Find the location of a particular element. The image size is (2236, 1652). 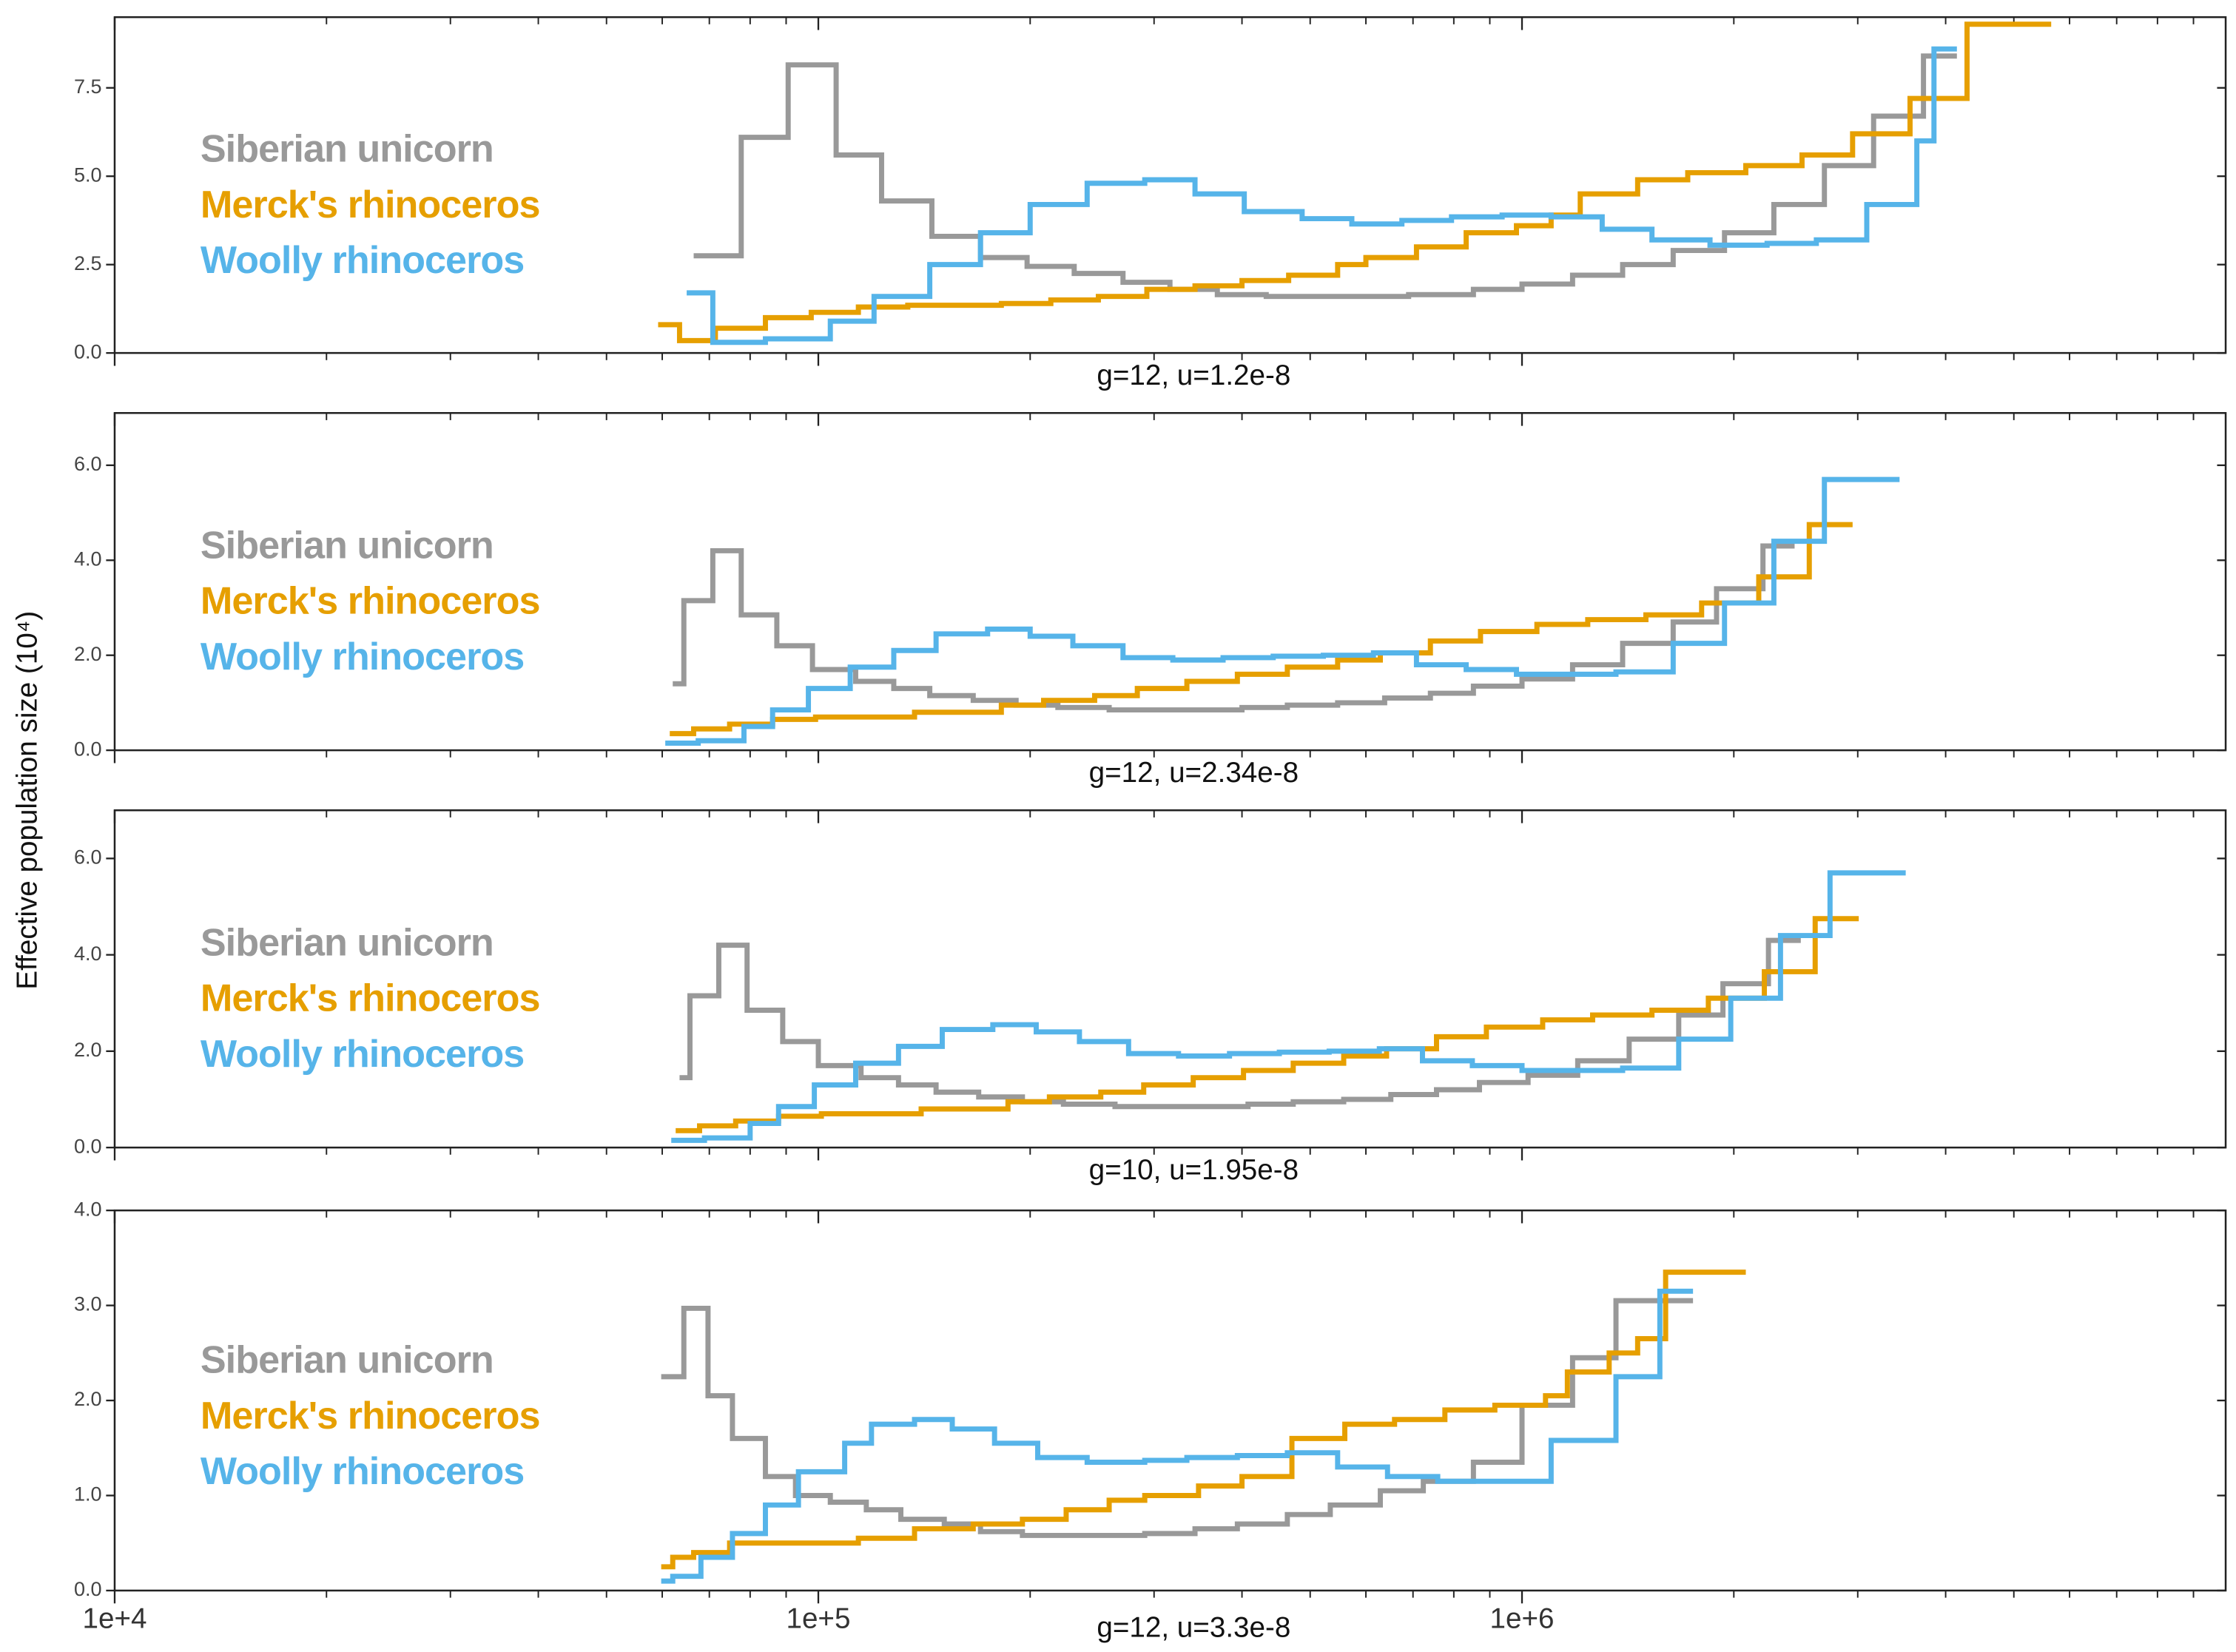

y-tick-label: 2.5 is located at coordinates (88, 263).